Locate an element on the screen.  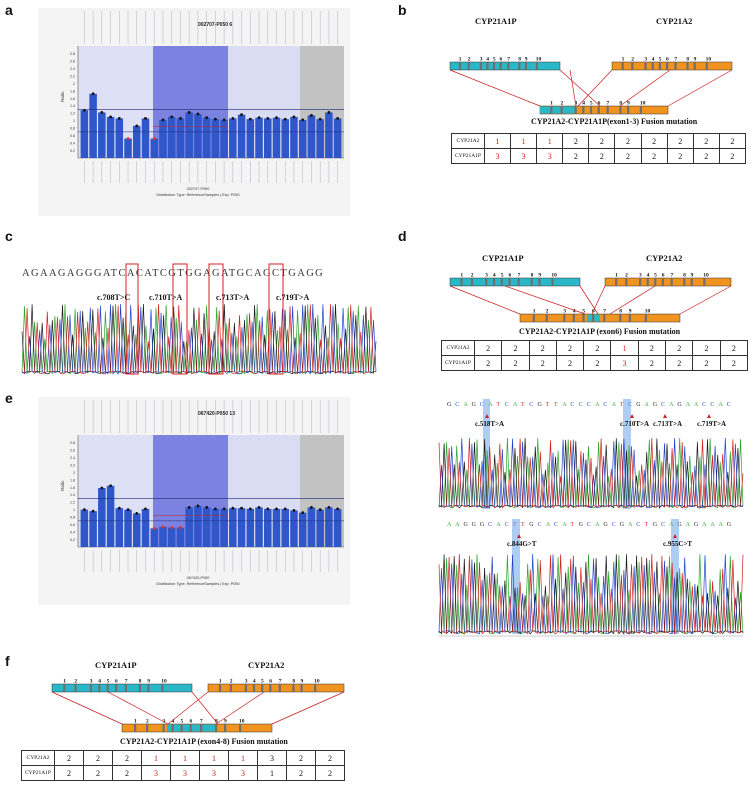
gene2-exon-label: 8 is located at coordinates (293, 682).